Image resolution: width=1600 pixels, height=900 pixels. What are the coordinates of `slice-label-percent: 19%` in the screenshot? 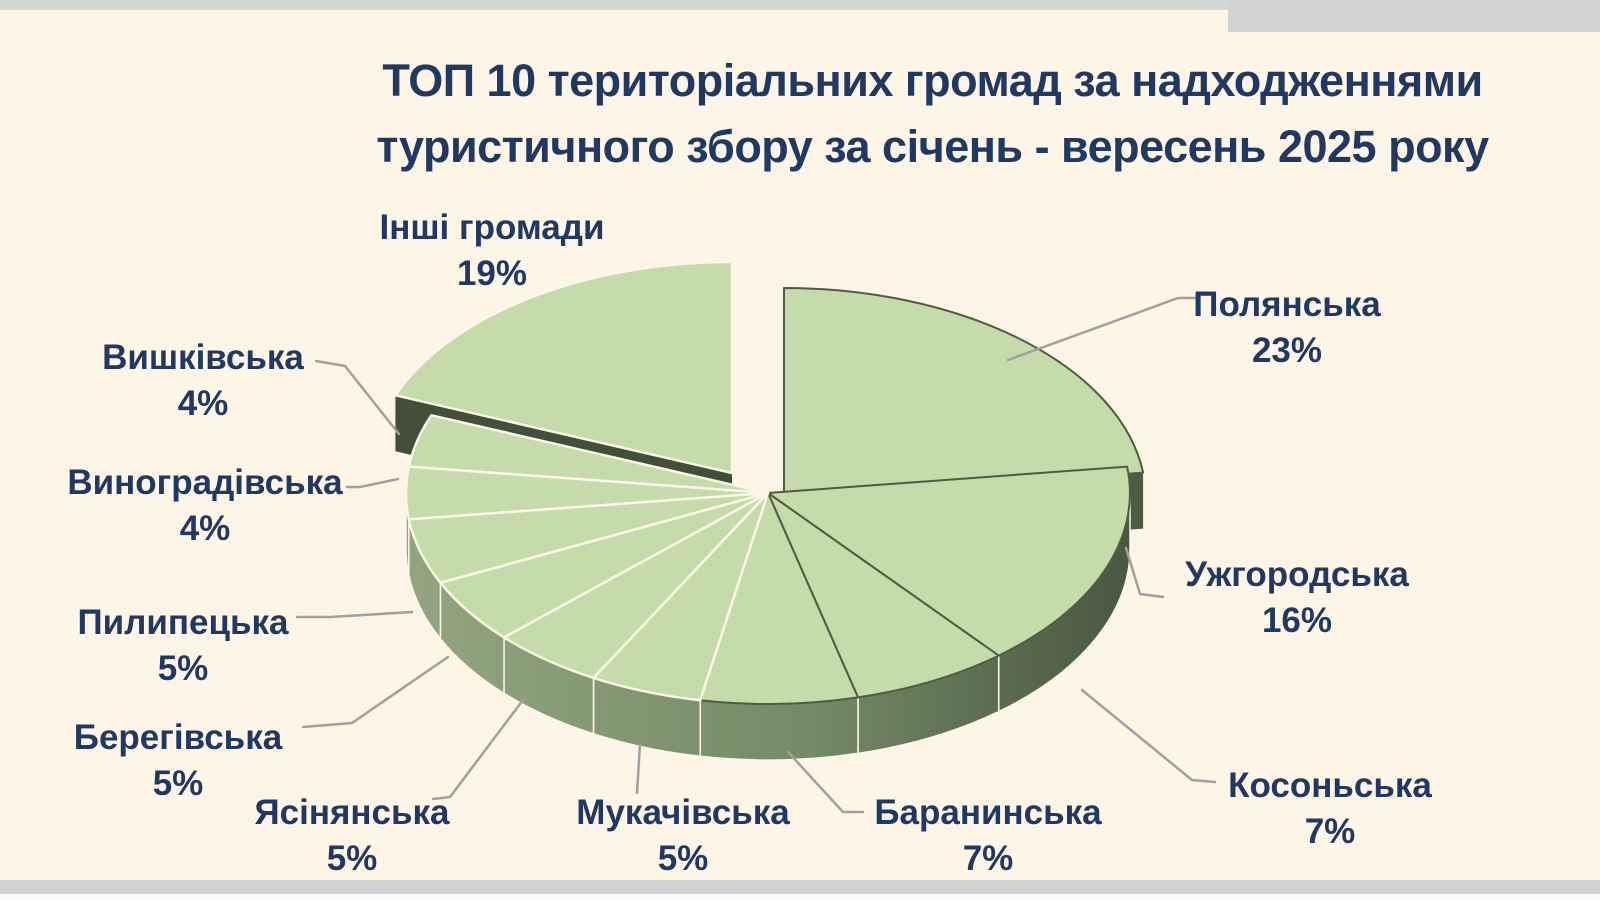 It's located at (492, 273).